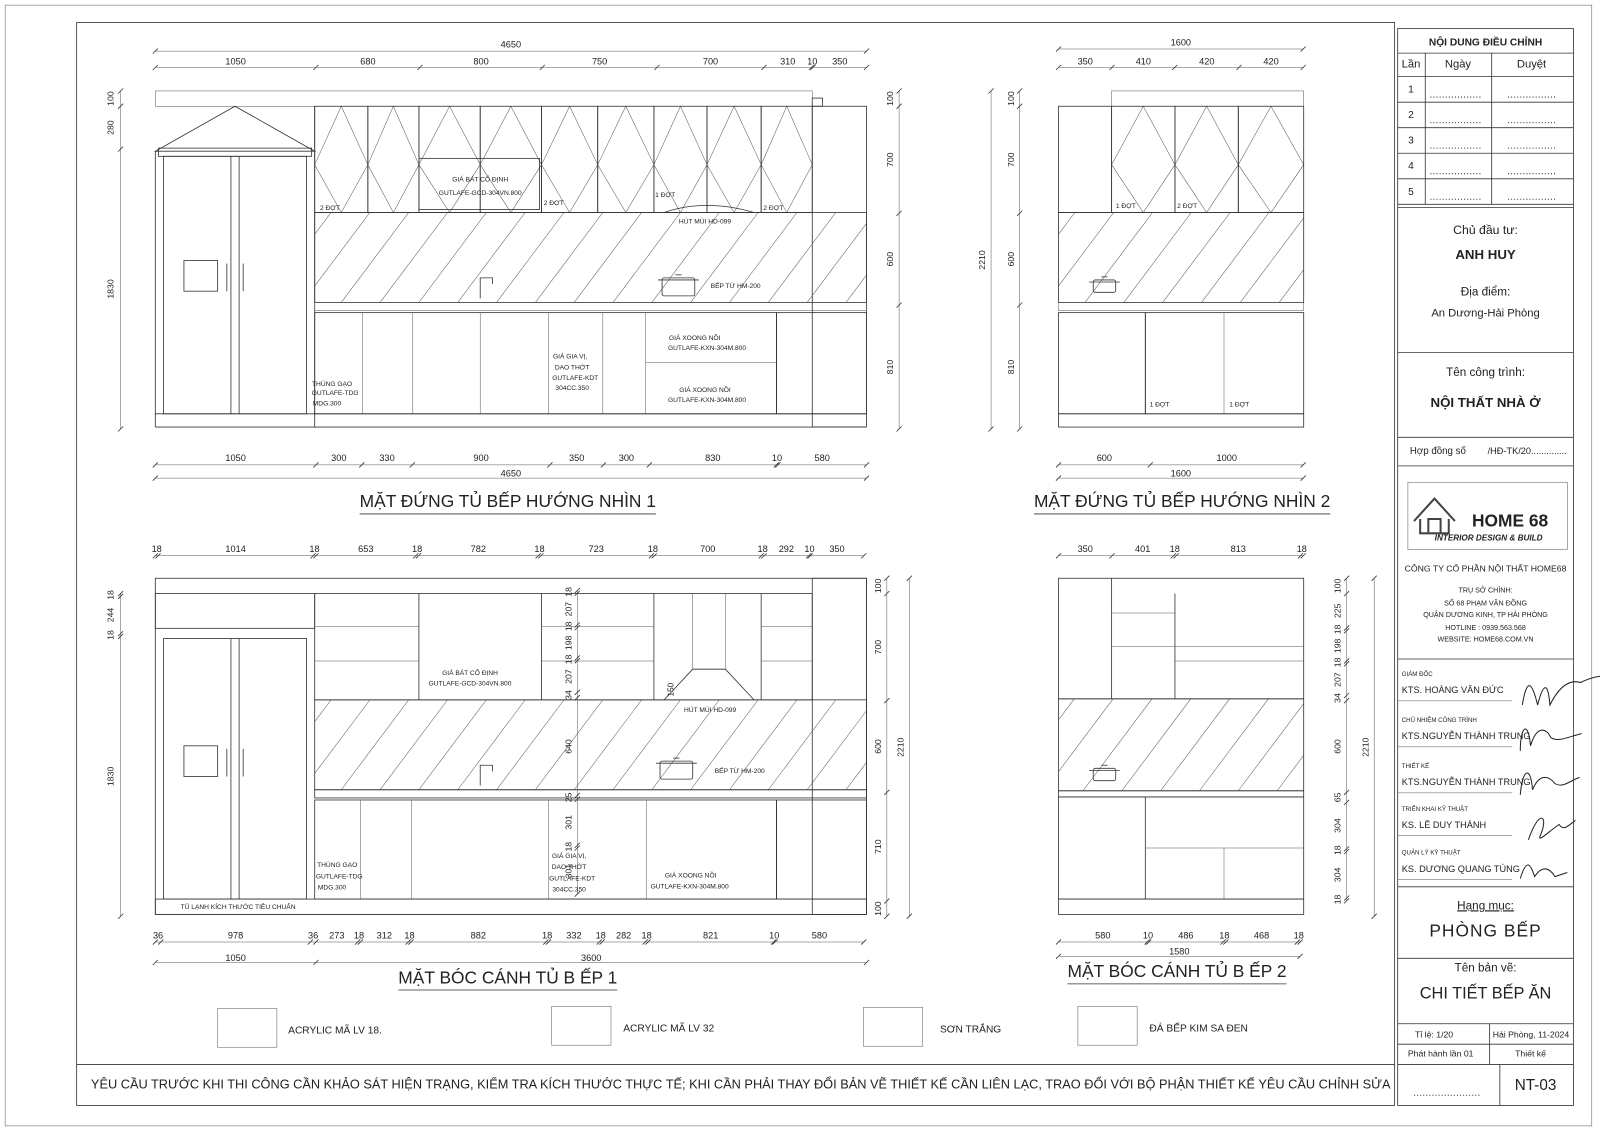 Image resolution: width=1600 pixels, height=1131 pixels. What do you see at coordinates (568, 695) in the screenshot?
I see `dim-label: 34` at bounding box center [568, 695].